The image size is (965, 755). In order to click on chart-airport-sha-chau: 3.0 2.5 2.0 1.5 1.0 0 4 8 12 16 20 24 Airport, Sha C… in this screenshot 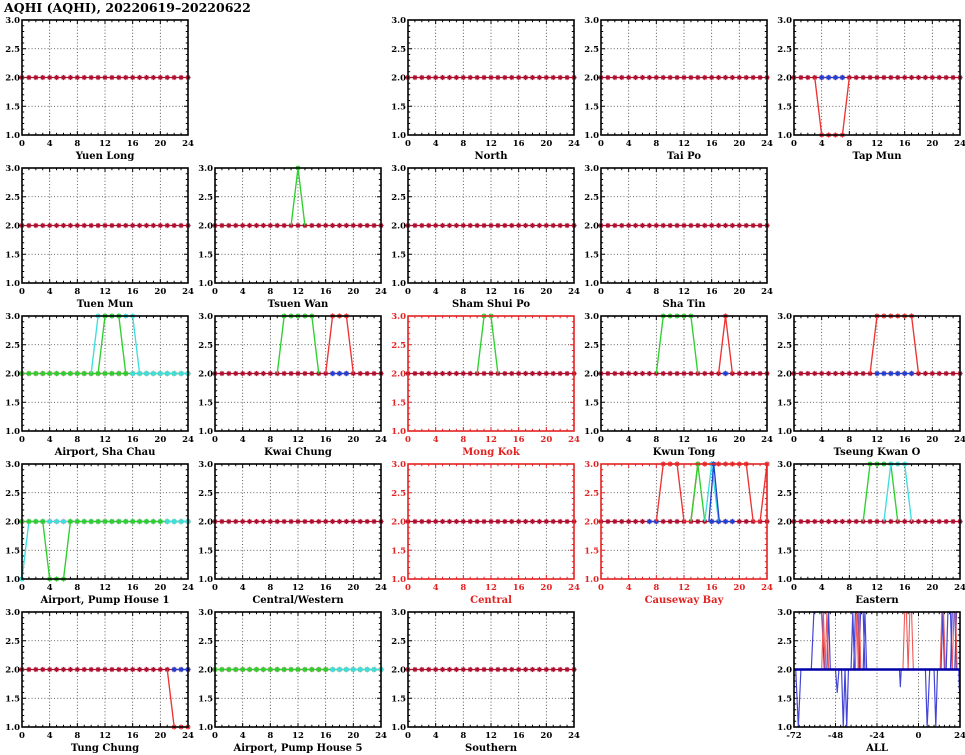, I will do `click(100, 381)`.